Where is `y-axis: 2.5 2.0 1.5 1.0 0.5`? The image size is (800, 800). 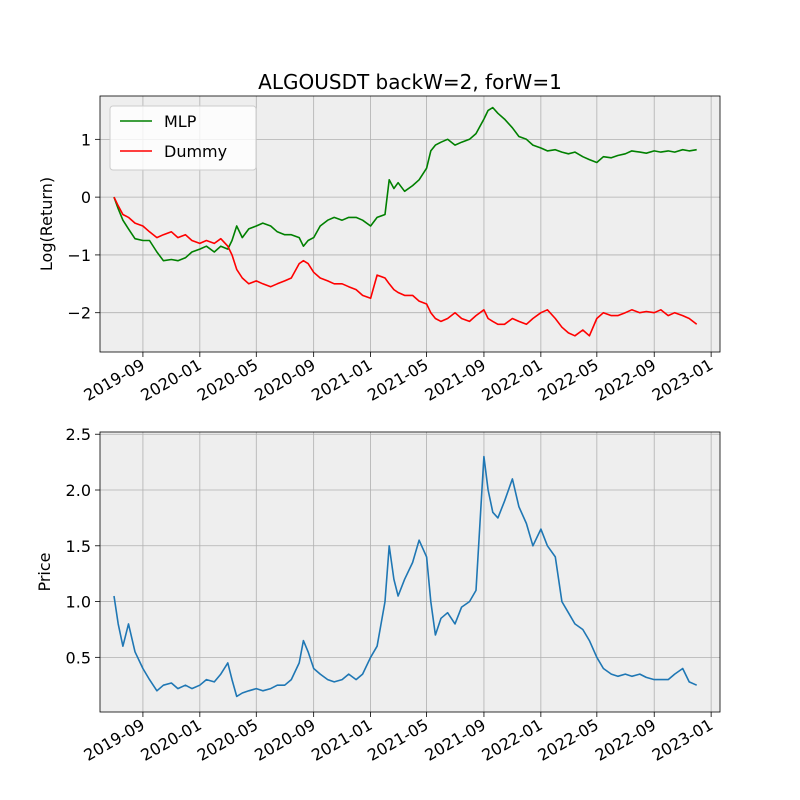
y-axis: 2.5 2.0 1.5 1.0 0.5 is located at coordinates (83, 546).